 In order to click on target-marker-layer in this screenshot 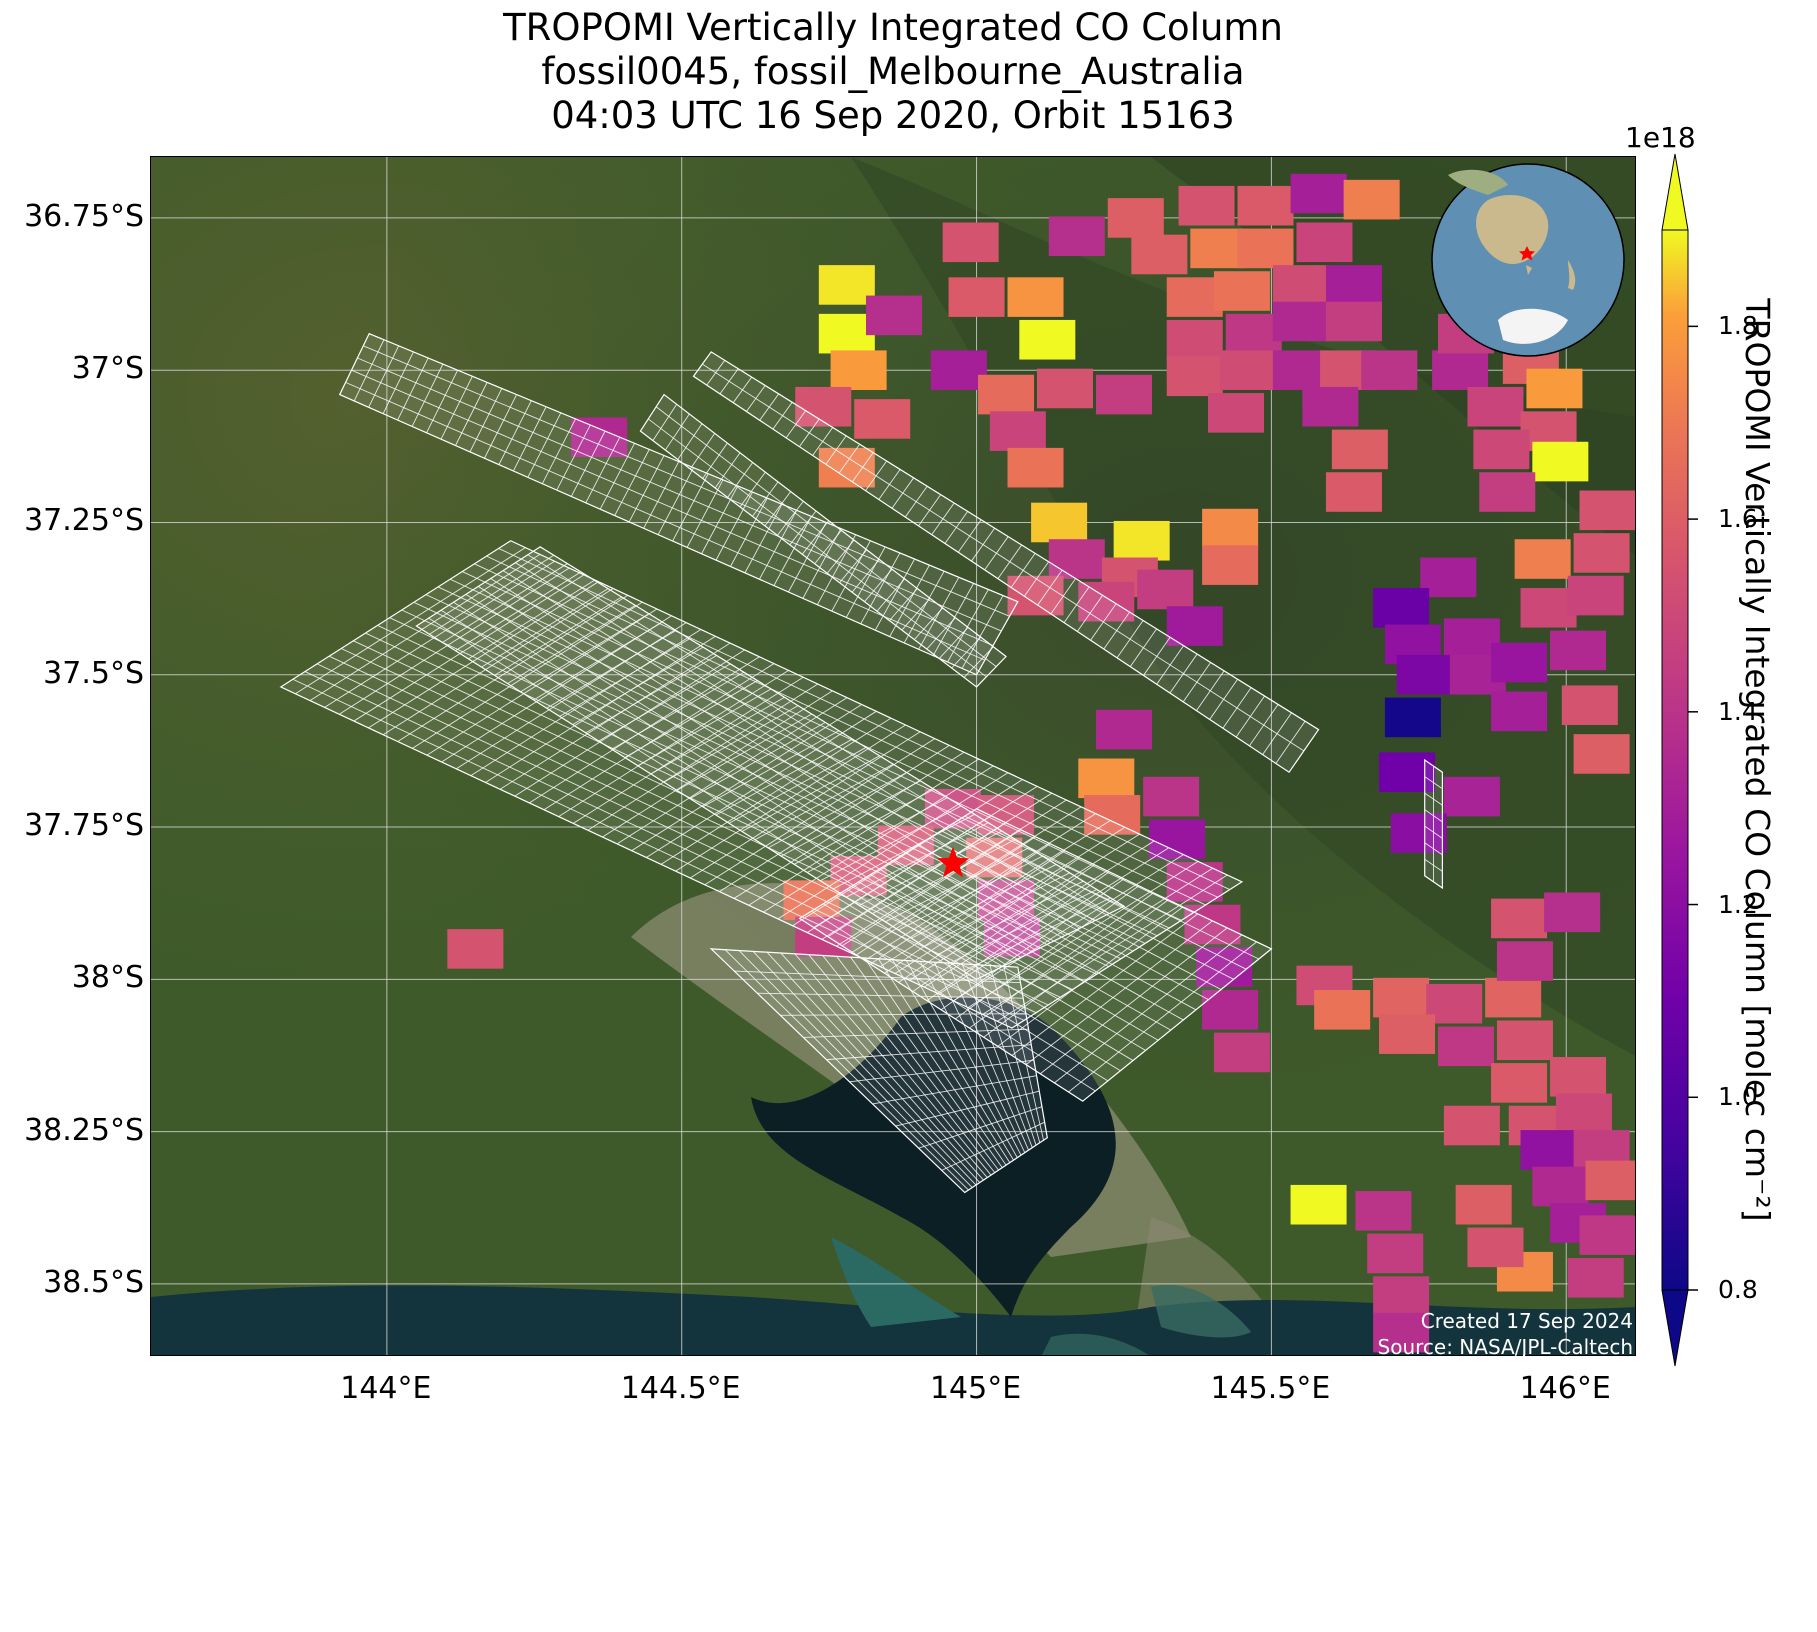, I will do `click(953, 862)`.